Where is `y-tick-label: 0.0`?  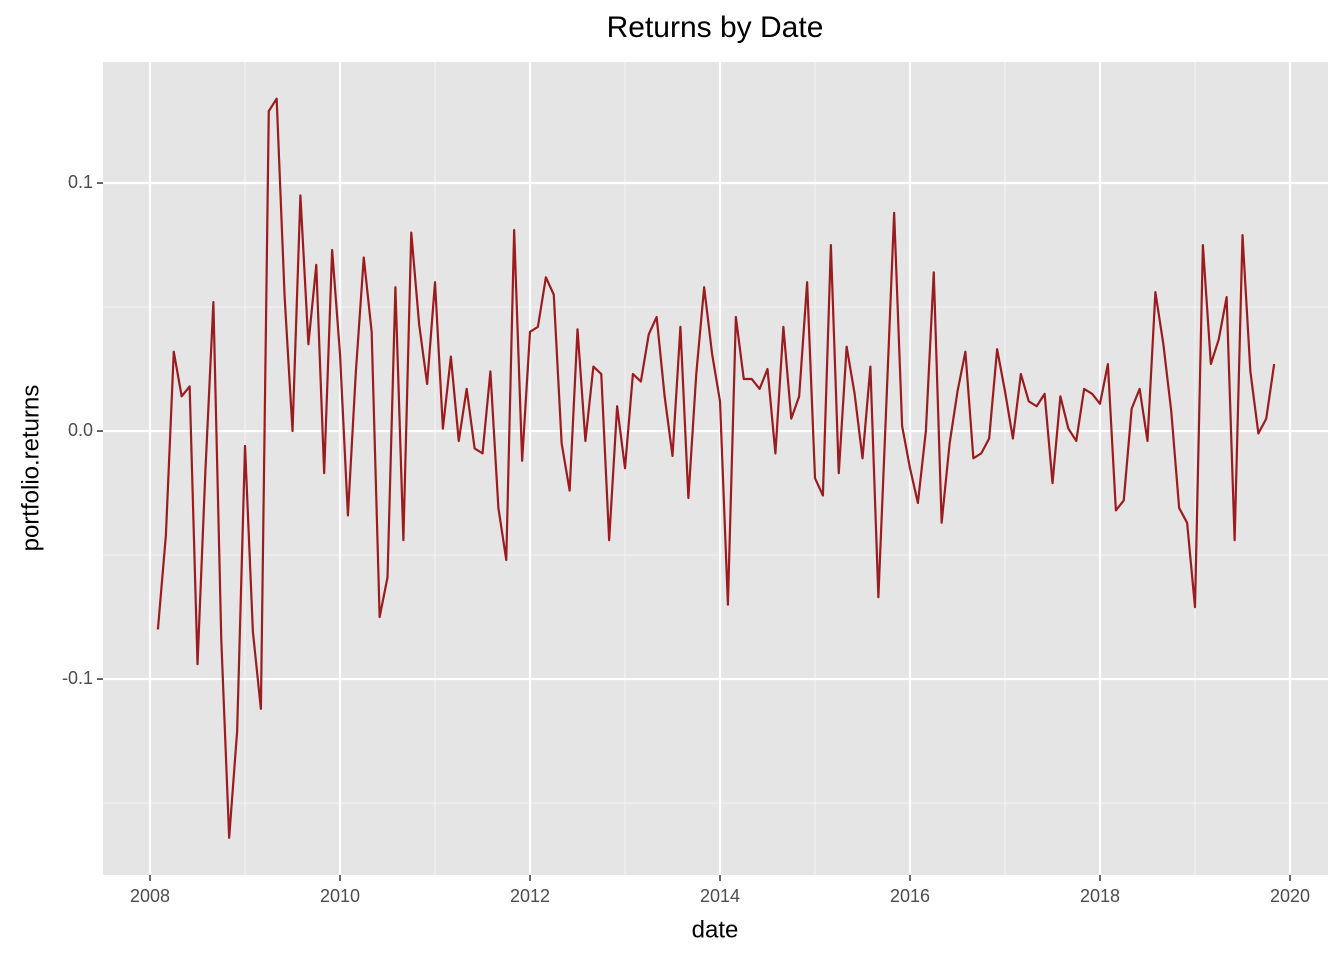
y-tick-label: 0.0 is located at coordinates (80, 430).